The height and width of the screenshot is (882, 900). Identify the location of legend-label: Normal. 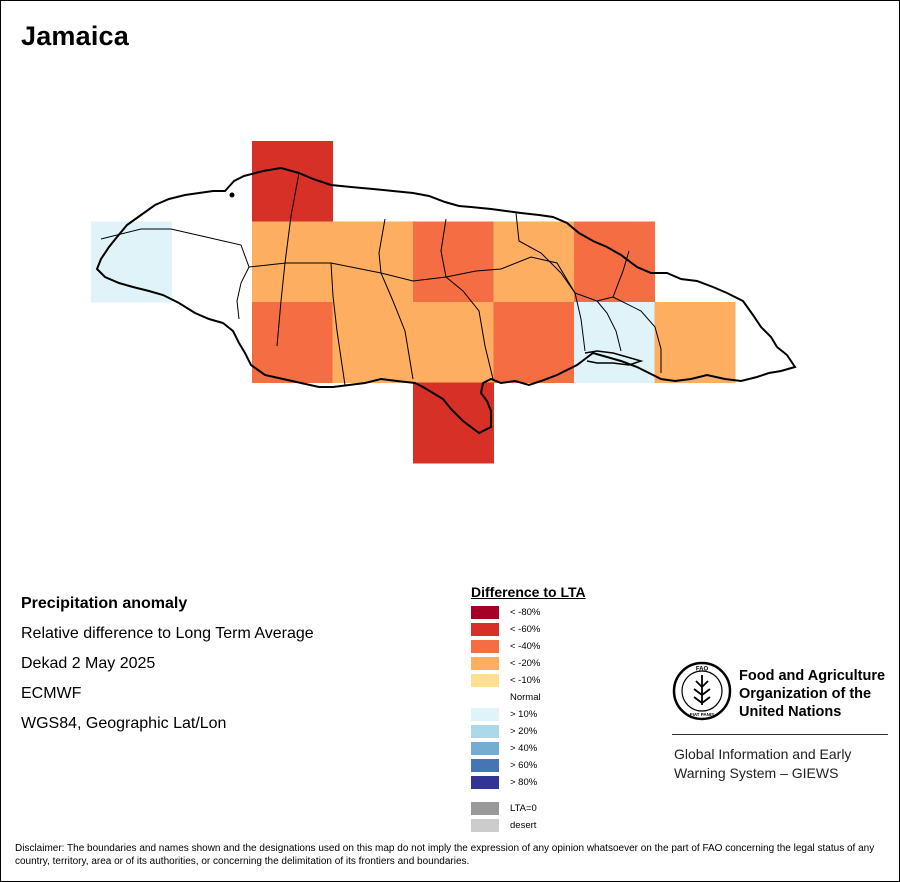
(525, 697).